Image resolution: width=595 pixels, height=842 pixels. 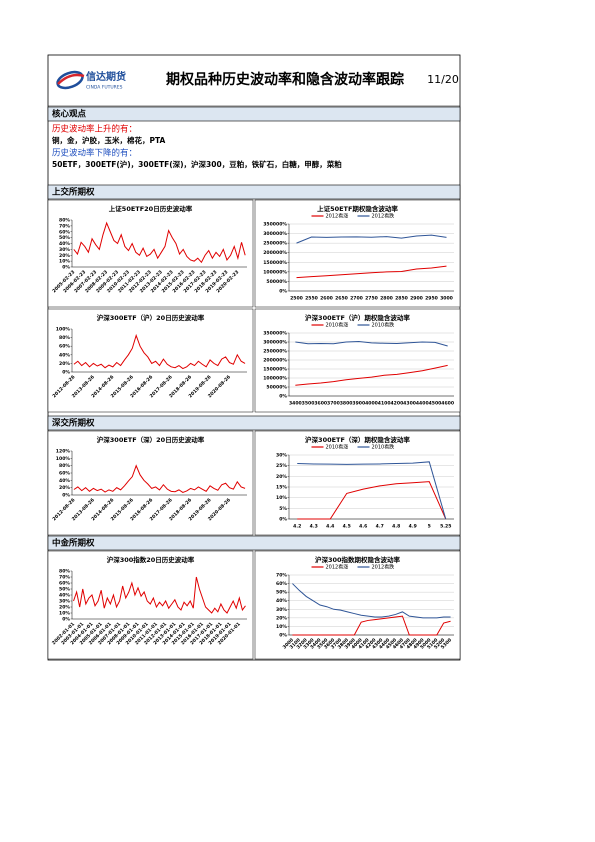 I want to click on chart-title: 沪深300ETF（沪）期权隐含波动率, so click(x=357, y=317).